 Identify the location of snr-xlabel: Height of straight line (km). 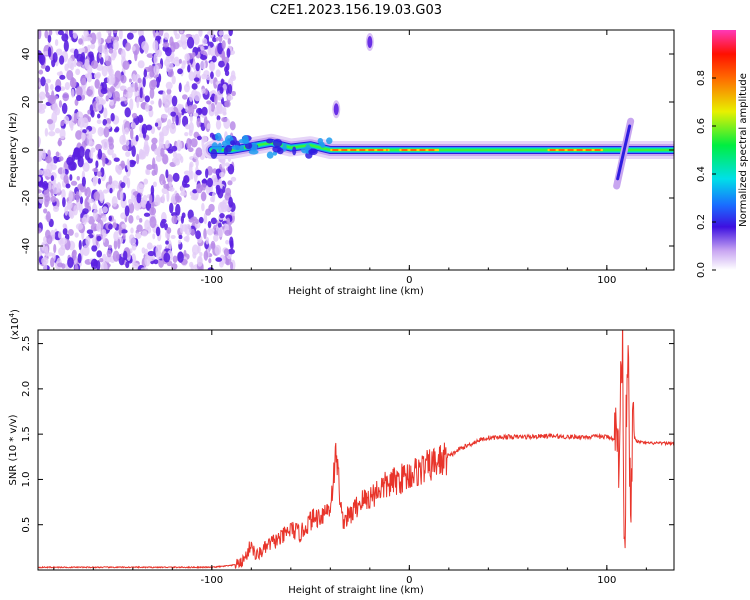
(356, 590).